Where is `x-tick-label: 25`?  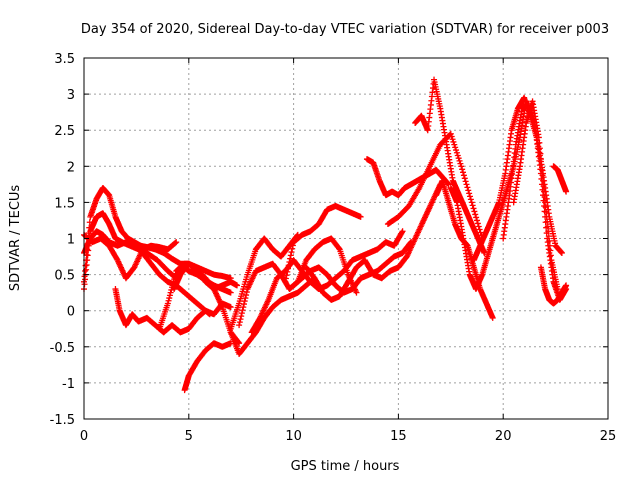
x-tick-label: 25 is located at coordinates (608, 436).